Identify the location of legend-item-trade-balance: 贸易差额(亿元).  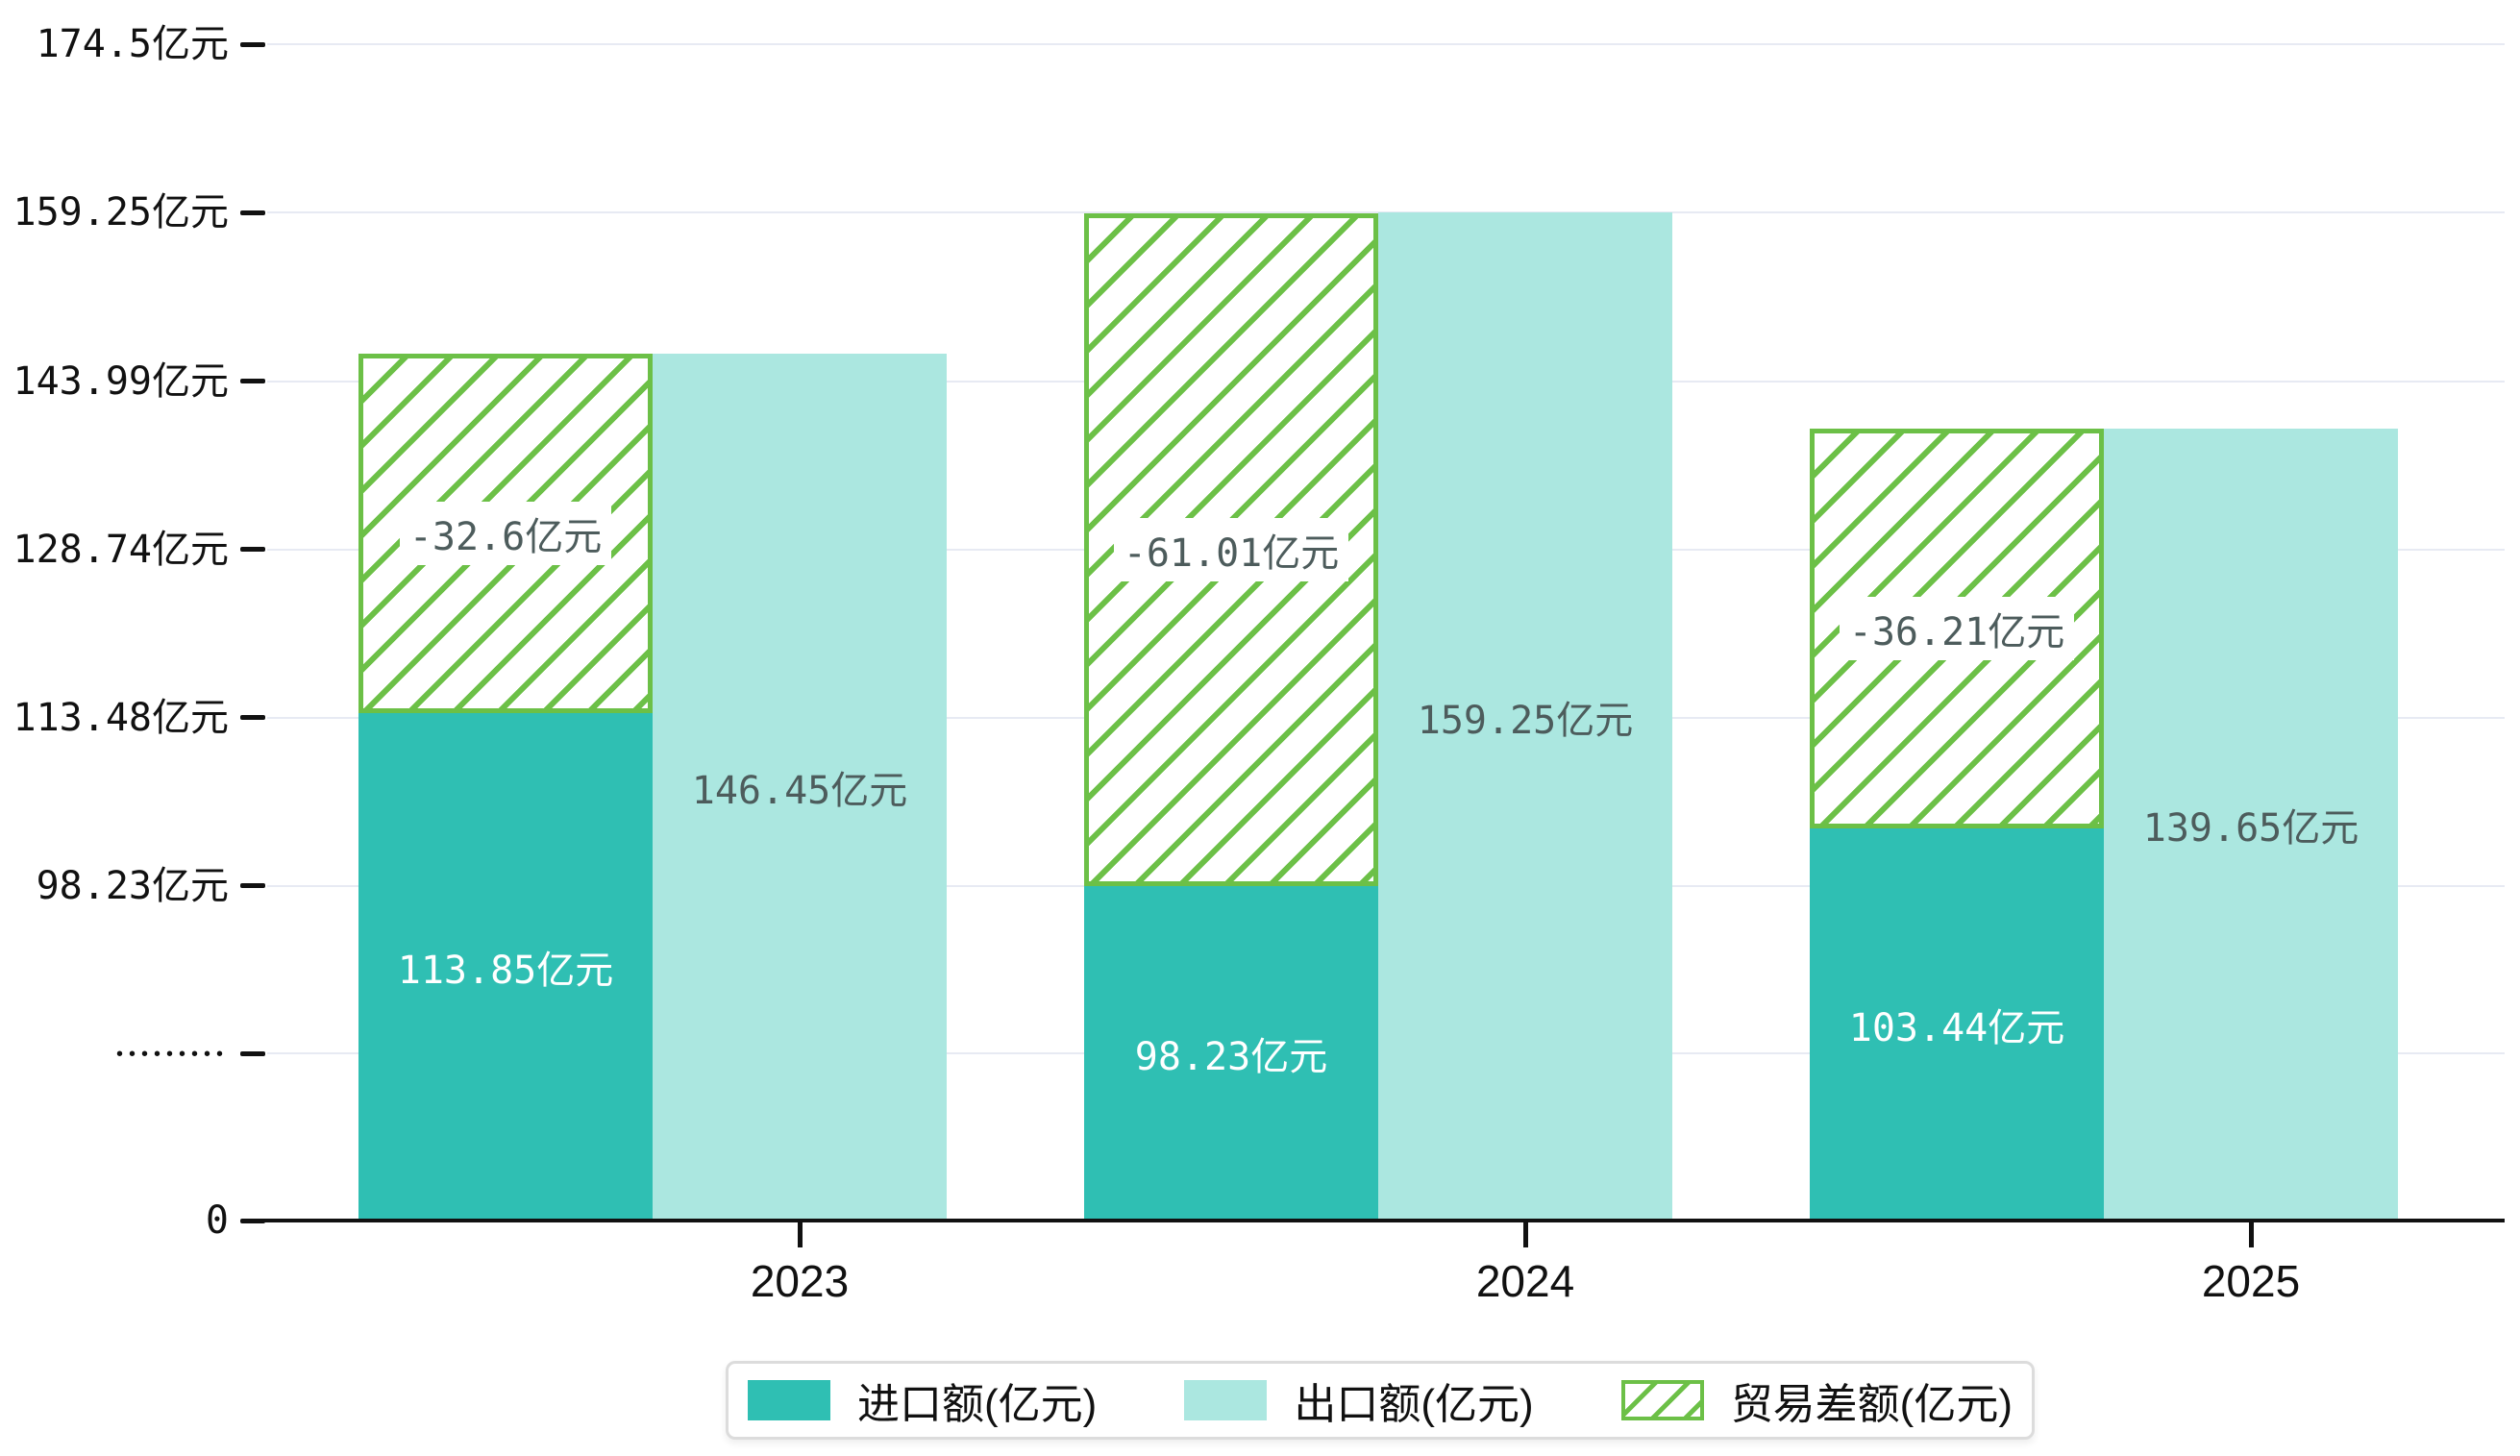
(1817, 1401).